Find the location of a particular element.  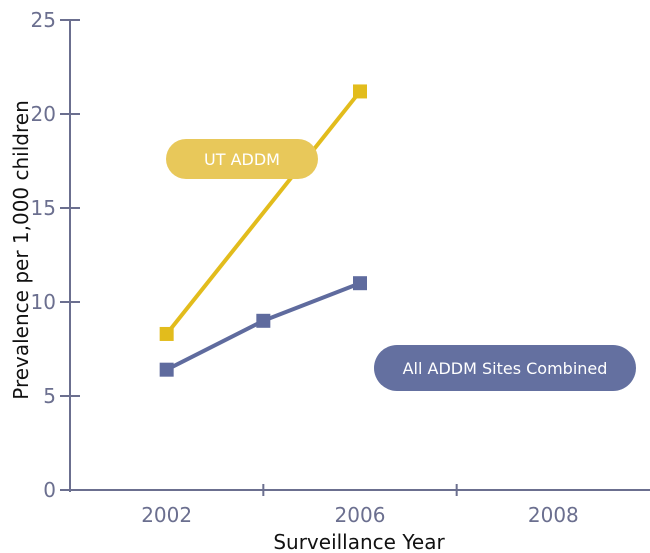

series-label-badge: UT ADDM is located at coordinates (242, 159).